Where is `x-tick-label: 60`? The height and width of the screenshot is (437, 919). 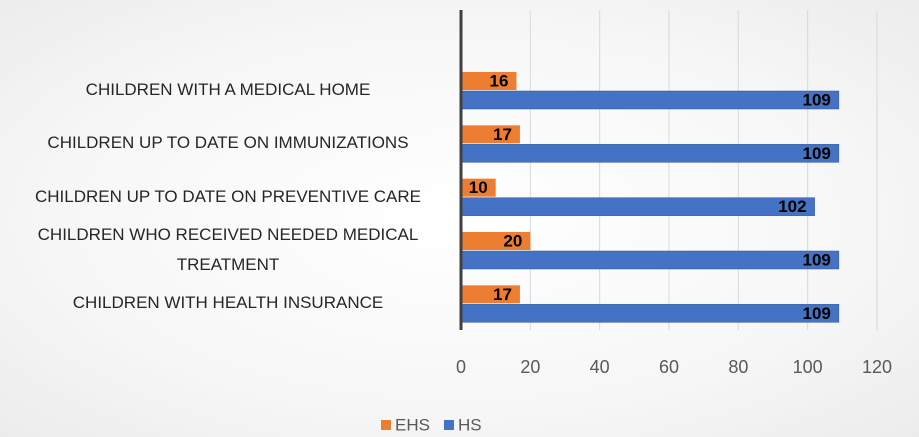 x-tick-label: 60 is located at coordinates (669, 367).